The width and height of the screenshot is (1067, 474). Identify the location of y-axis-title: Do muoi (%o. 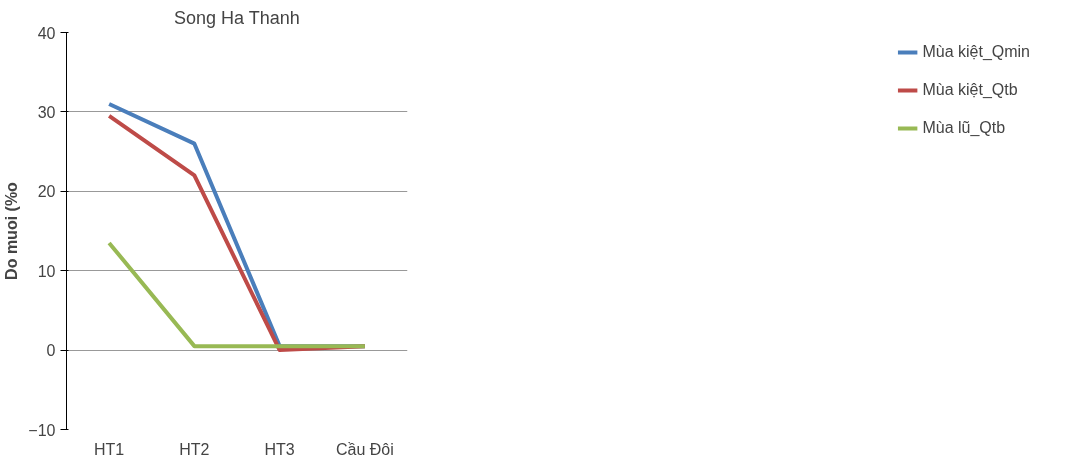
(12, 230).